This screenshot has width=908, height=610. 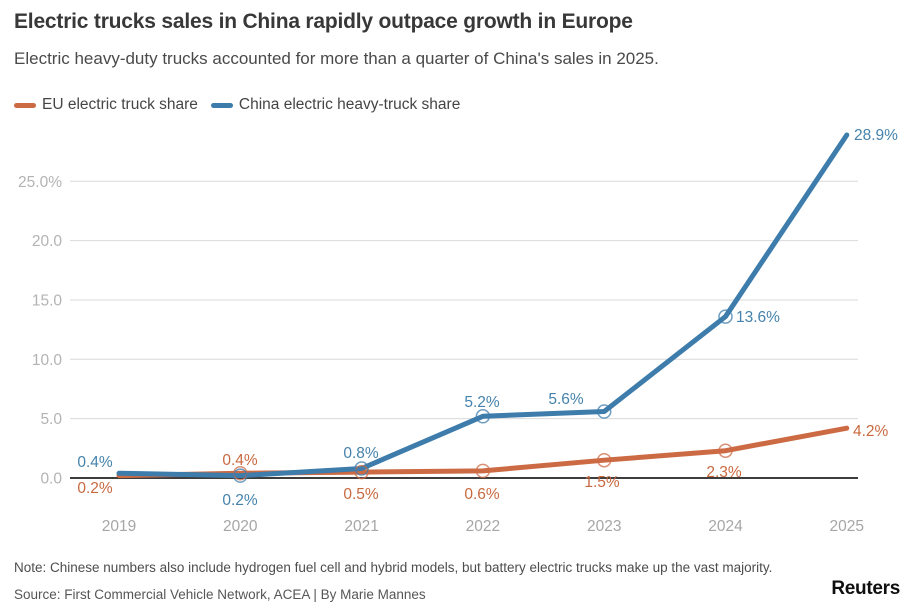 What do you see at coordinates (604, 526) in the screenshot?
I see `x-axis-label: 2023` at bounding box center [604, 526].